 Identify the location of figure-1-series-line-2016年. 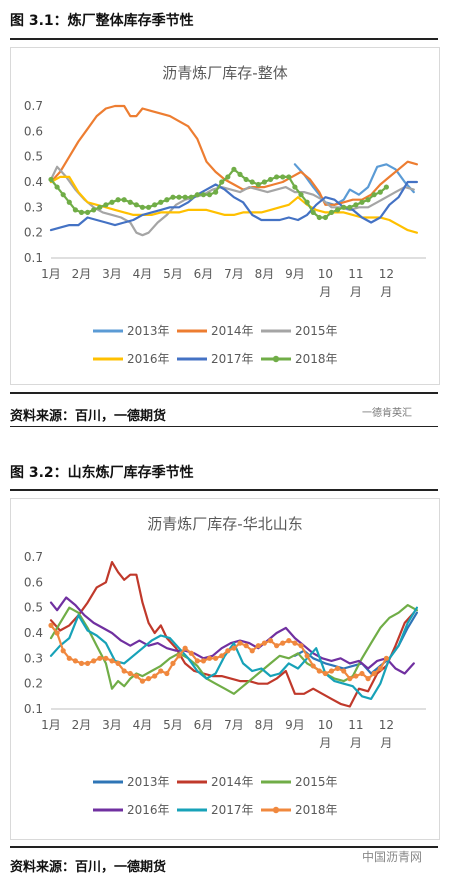
(233, 204).